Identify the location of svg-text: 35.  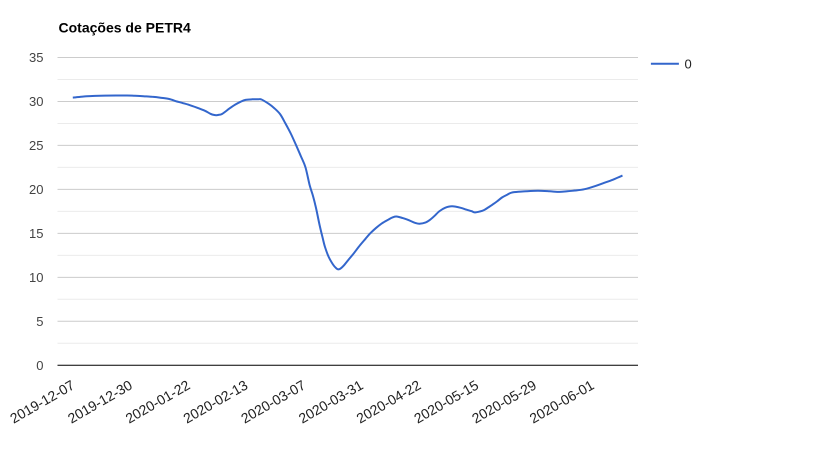
(36, 57).